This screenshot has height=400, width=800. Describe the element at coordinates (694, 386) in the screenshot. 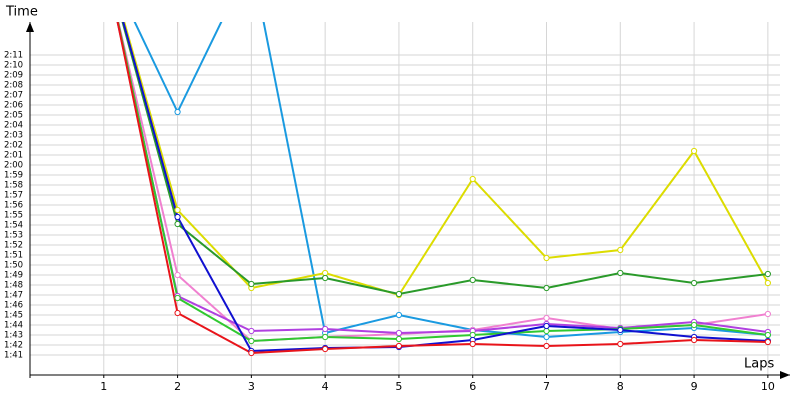

I see `x-tick-label: 9` at that location.